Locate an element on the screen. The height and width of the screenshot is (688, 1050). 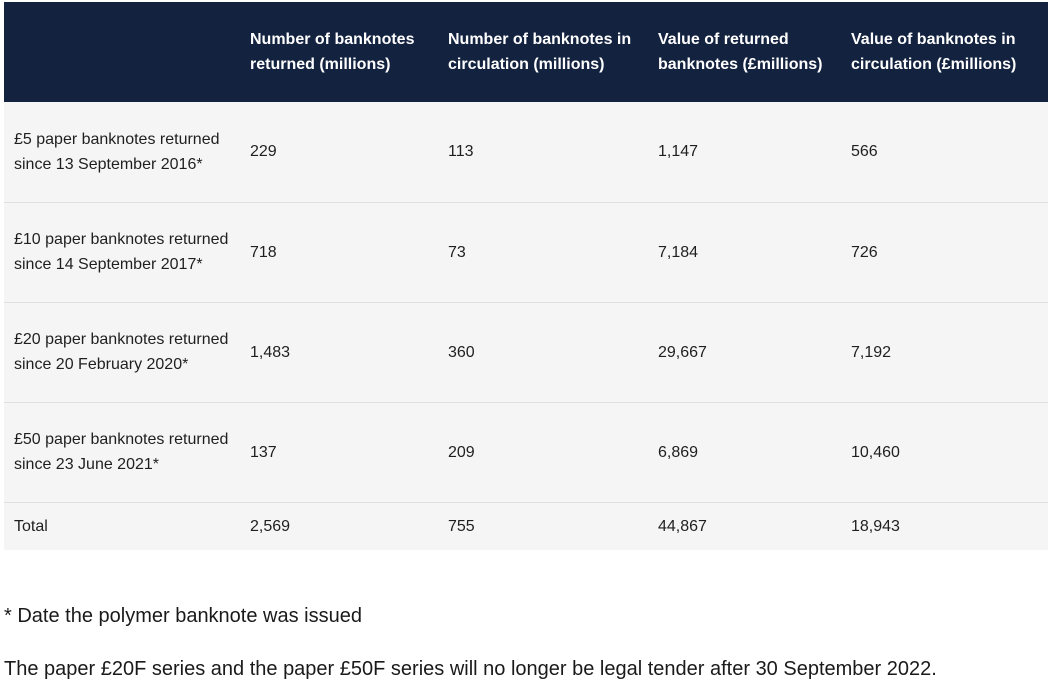
cell-returned: 1,483 is located at coordinates (270, 352).